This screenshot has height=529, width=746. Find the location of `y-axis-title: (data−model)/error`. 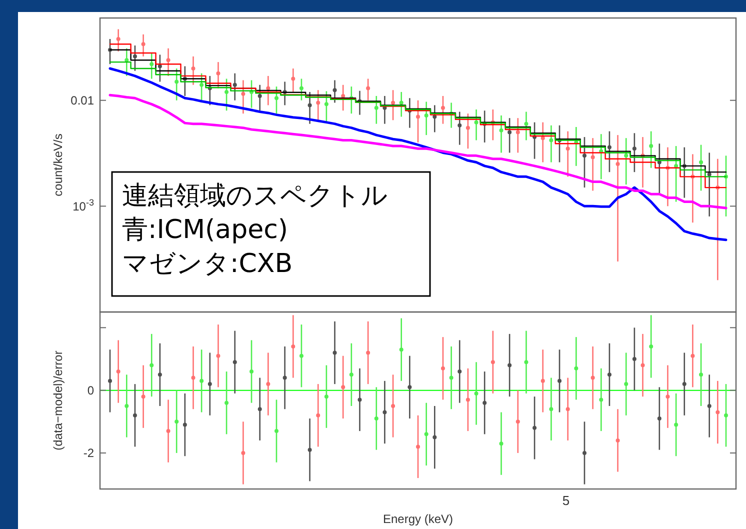

y-axis-title: (data−model)/error is located at coordinates (58, 400).